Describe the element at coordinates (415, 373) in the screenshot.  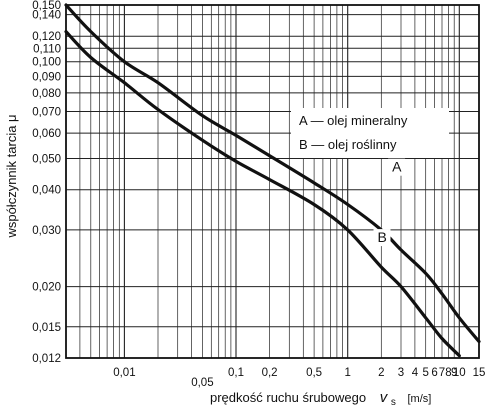
I see `x-tick-label: 4` at that location.